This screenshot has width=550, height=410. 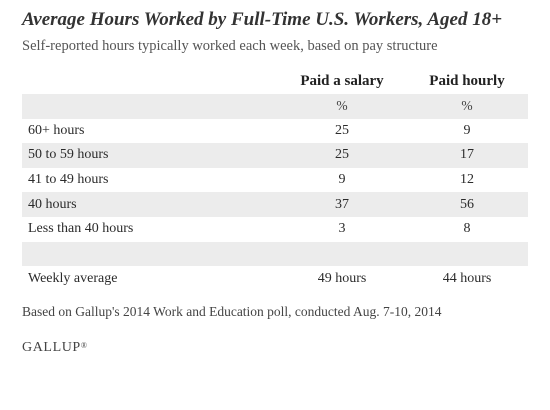 I want to click on row-label: 41 to 49 hours, so click(x=68, y=180).